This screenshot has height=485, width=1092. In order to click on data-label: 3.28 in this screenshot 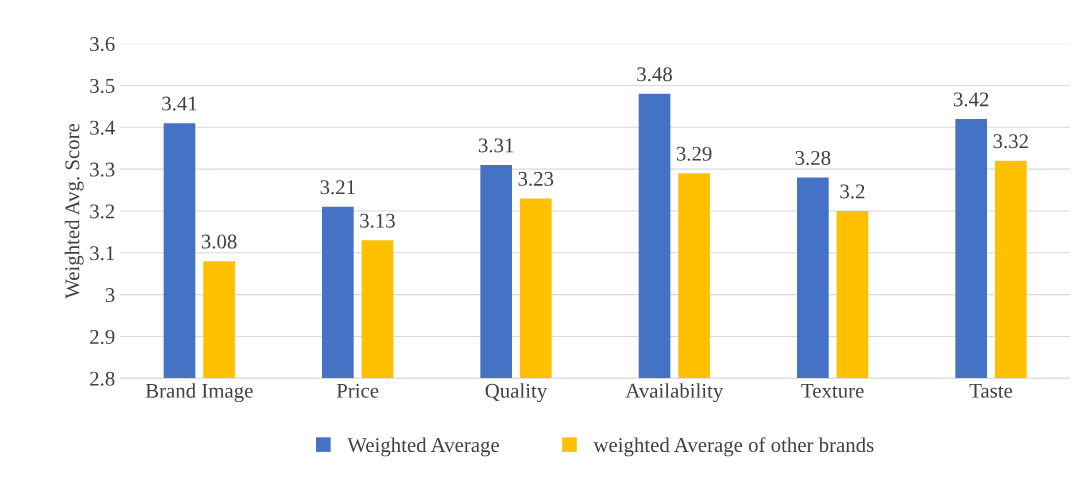, I will do `click(813, 158)`.